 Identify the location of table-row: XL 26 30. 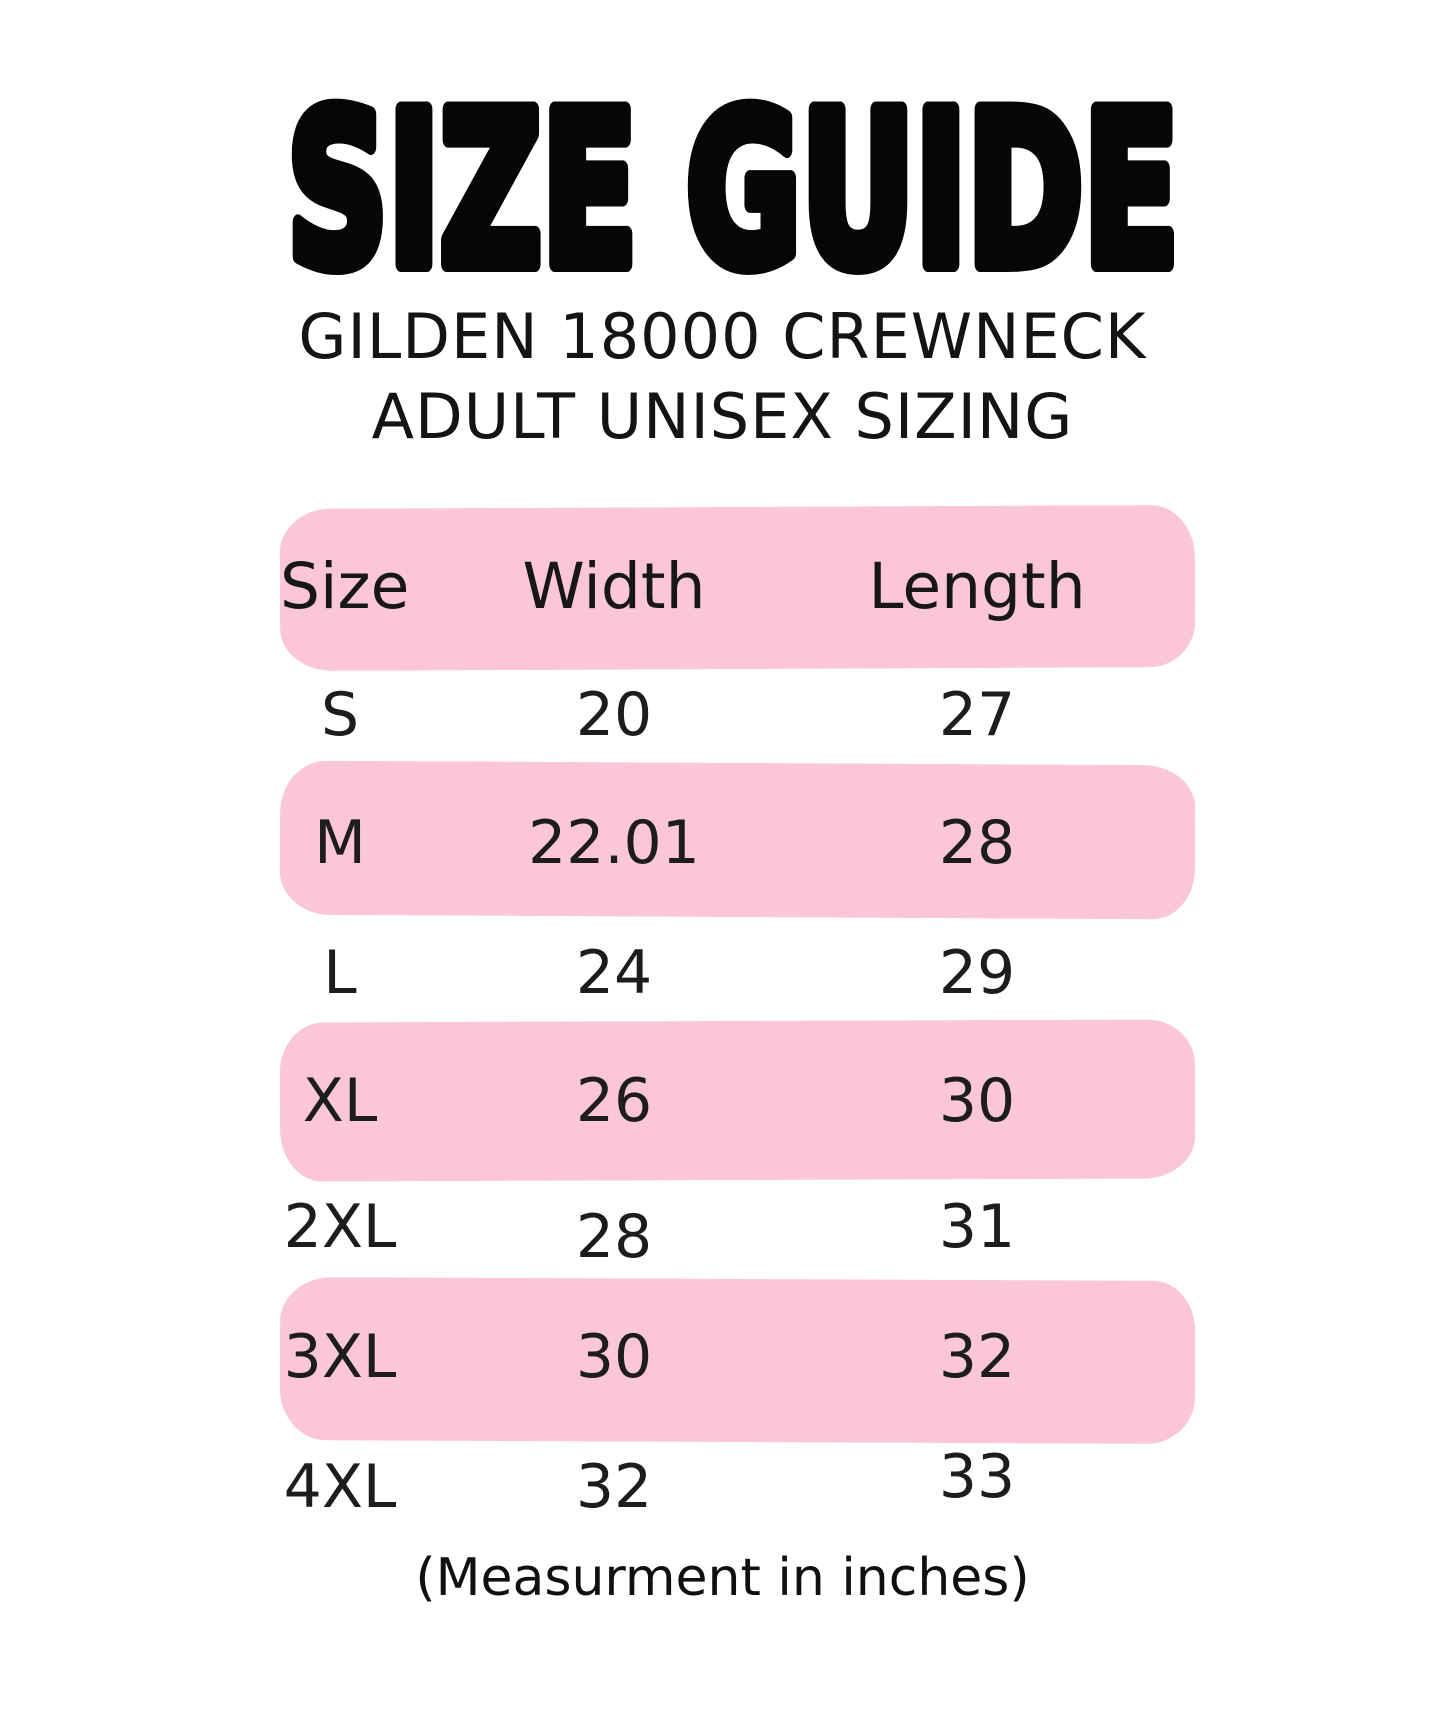
(737, 1101).